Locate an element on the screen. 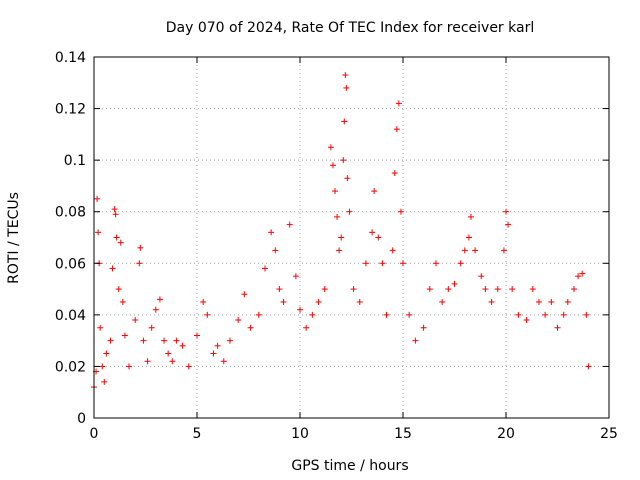 The height and width of the screenshot is (480, 640). x-axis-label: GPS time / hours is located at coordinates (349, 466).